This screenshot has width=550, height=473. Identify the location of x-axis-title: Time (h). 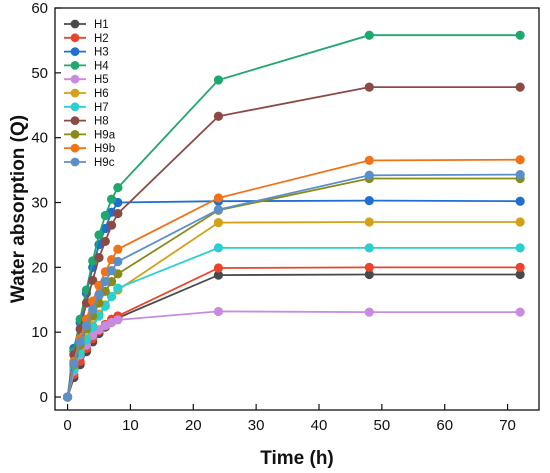
(297, 458).